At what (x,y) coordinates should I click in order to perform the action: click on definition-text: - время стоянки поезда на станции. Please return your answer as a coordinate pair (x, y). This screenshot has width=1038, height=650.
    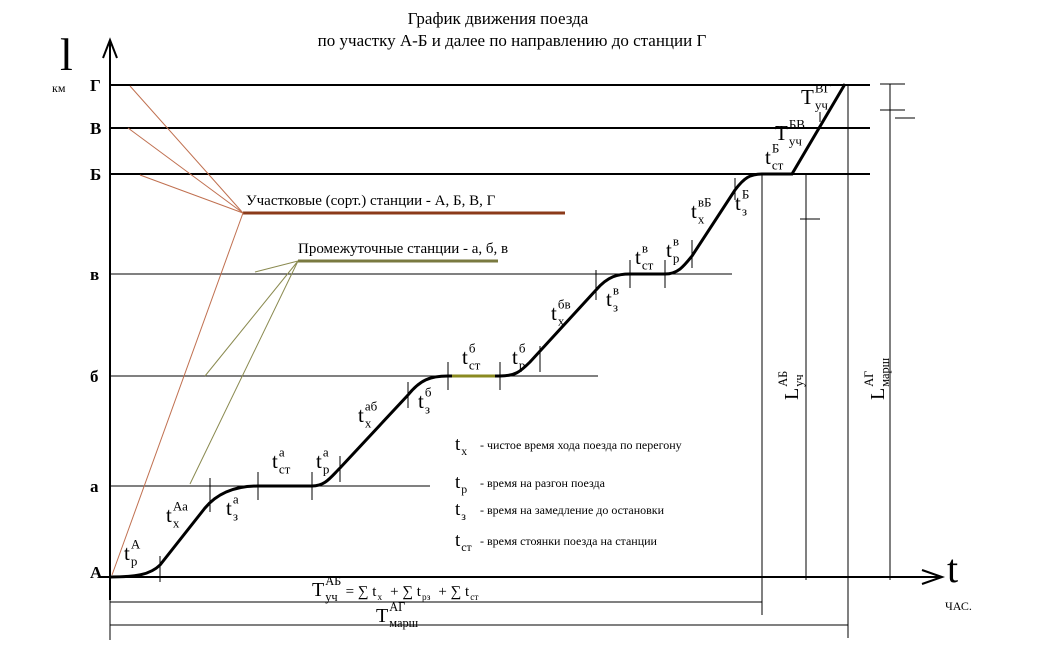
    Looking at the image, I should click on (569, 541).